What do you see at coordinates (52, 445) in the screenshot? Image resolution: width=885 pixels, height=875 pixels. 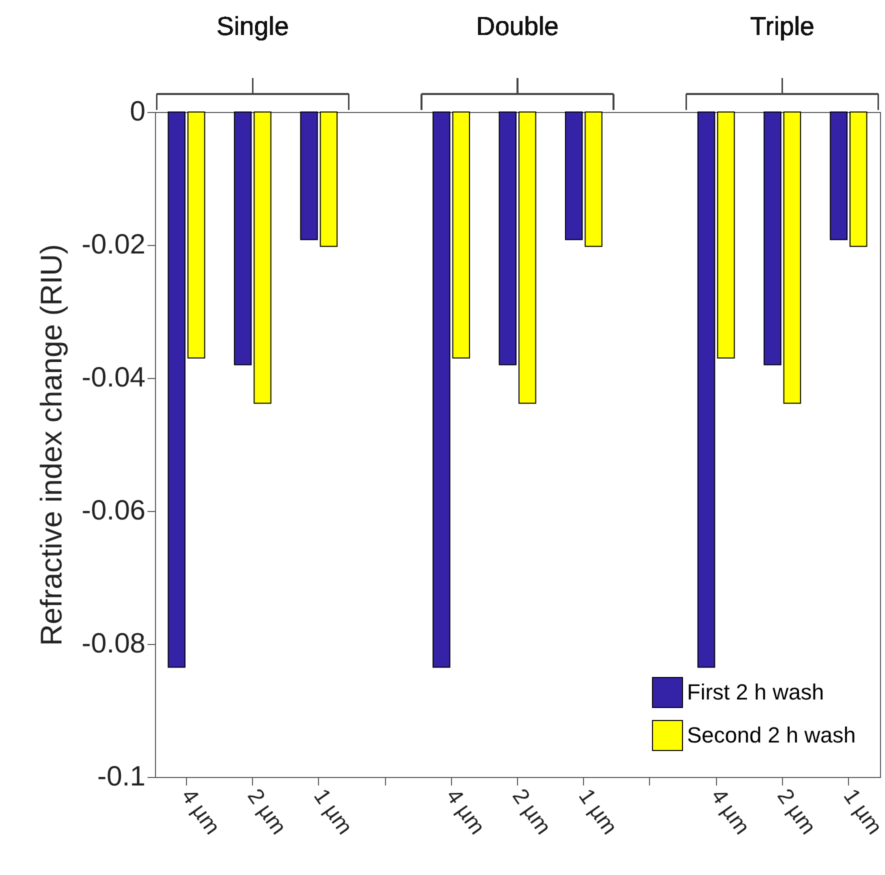 I see `y-axis-title: Refractive index change (RIU)` at bounding box center [52, 445].